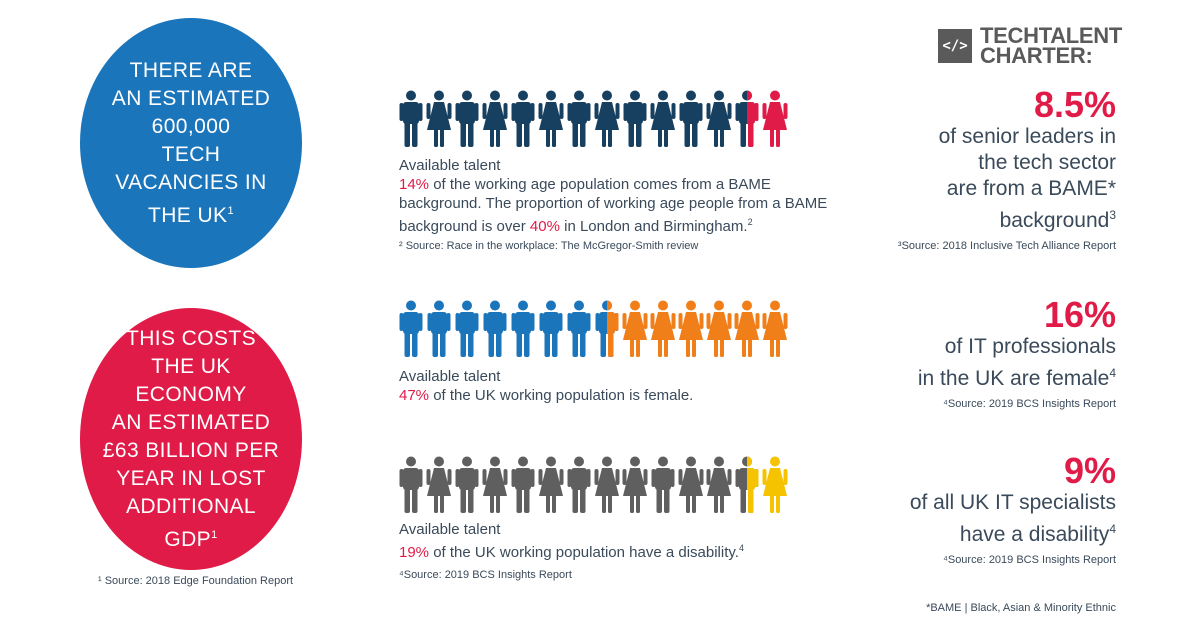  I want to click on highlight-pct: 40%, so click(544, 226).